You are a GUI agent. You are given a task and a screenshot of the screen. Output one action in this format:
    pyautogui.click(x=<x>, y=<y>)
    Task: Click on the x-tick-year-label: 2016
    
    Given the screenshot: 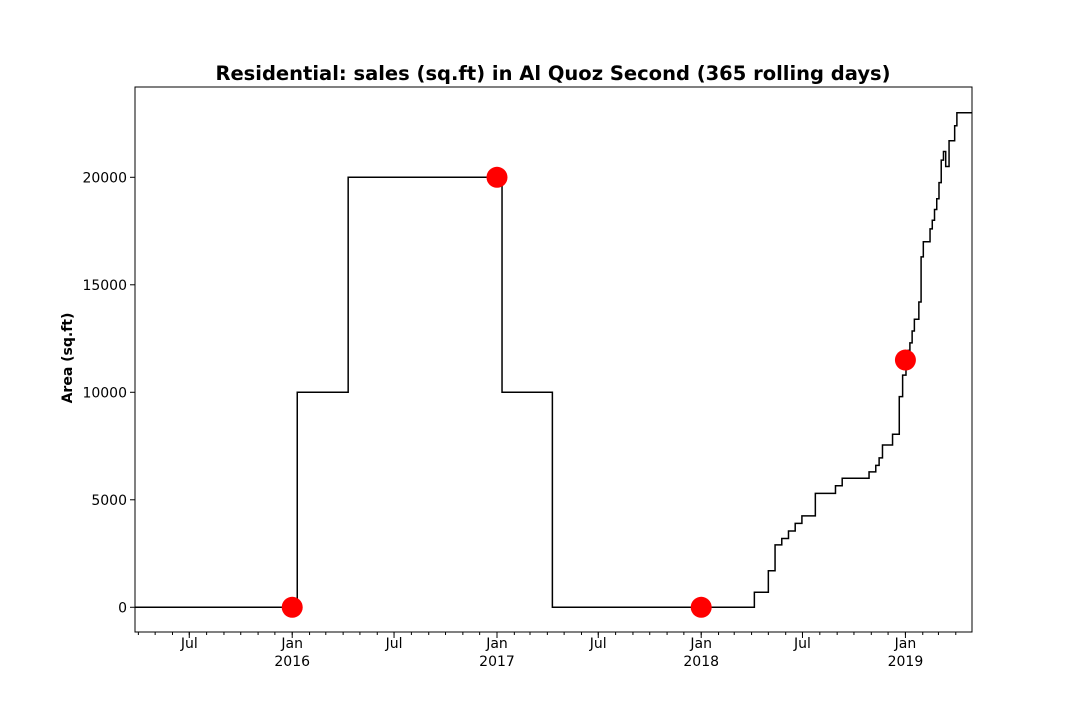 What is the action you would take?
    pyautogui.click(x=292, y=662)
    